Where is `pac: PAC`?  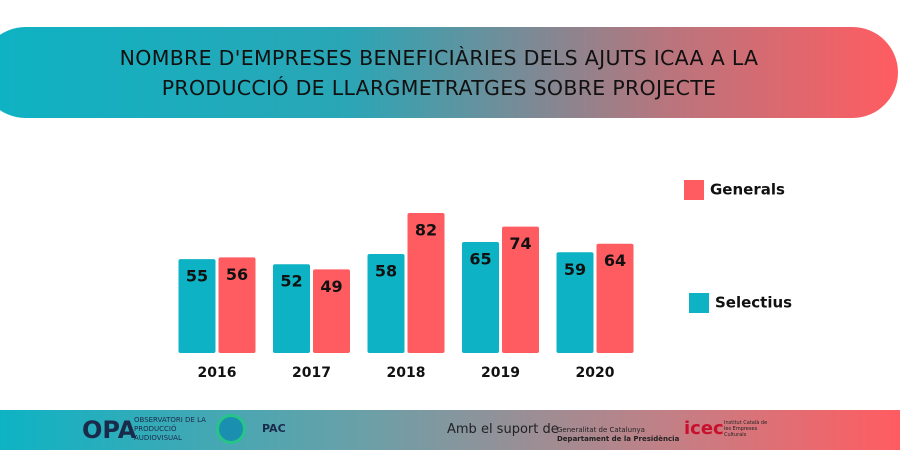
pac: PAC is located at coordinates (274, 428).